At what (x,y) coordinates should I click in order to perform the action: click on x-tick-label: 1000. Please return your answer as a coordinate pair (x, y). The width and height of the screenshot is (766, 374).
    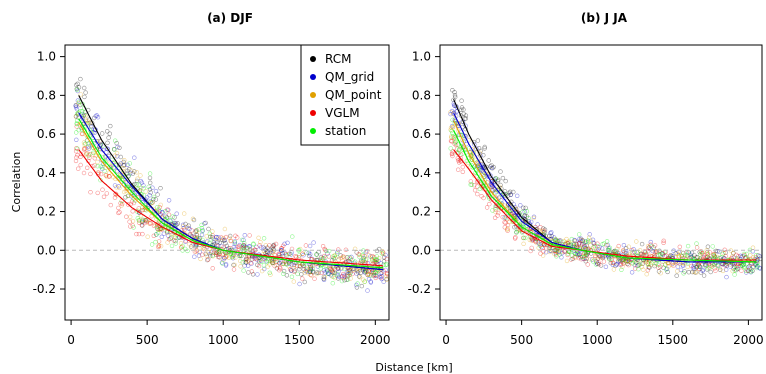
    Looking at the image, I should click on (223, 340).